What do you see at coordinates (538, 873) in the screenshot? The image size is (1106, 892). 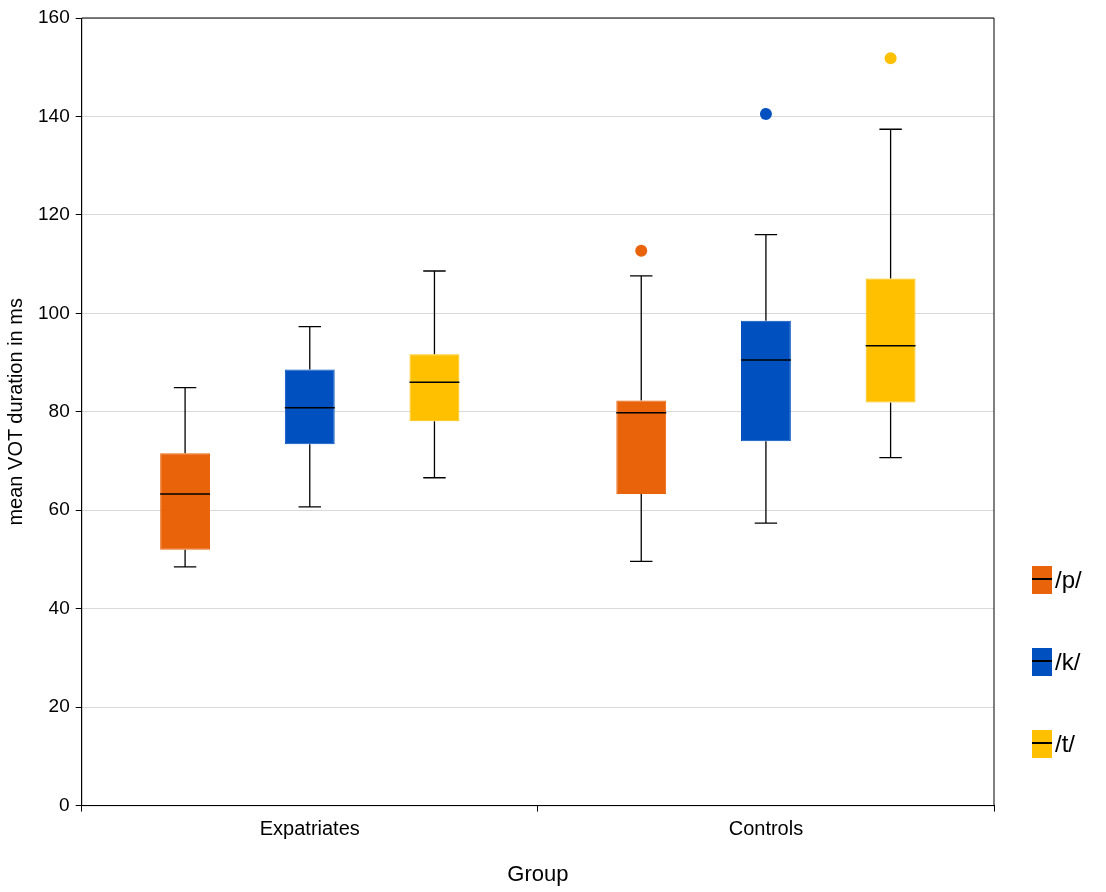 I see `x-axis-title: Group` at bounding box center [538, 873].